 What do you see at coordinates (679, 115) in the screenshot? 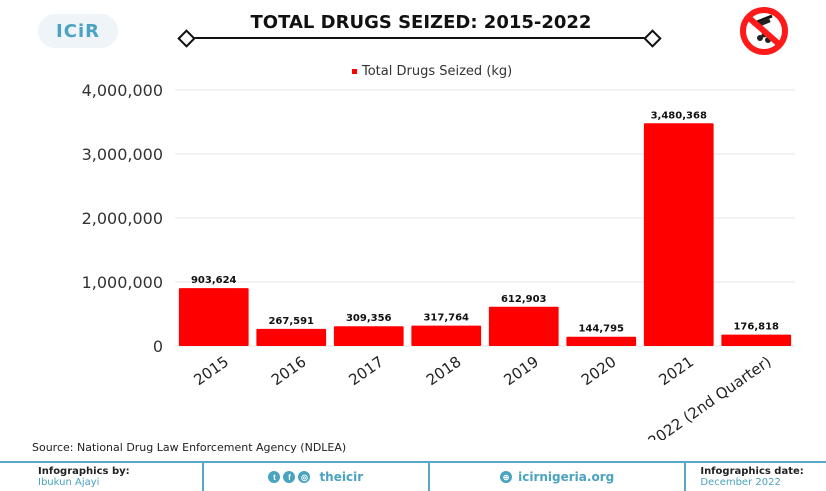
I see `data-label: 3,480,368` at bounding box center [679, 115].